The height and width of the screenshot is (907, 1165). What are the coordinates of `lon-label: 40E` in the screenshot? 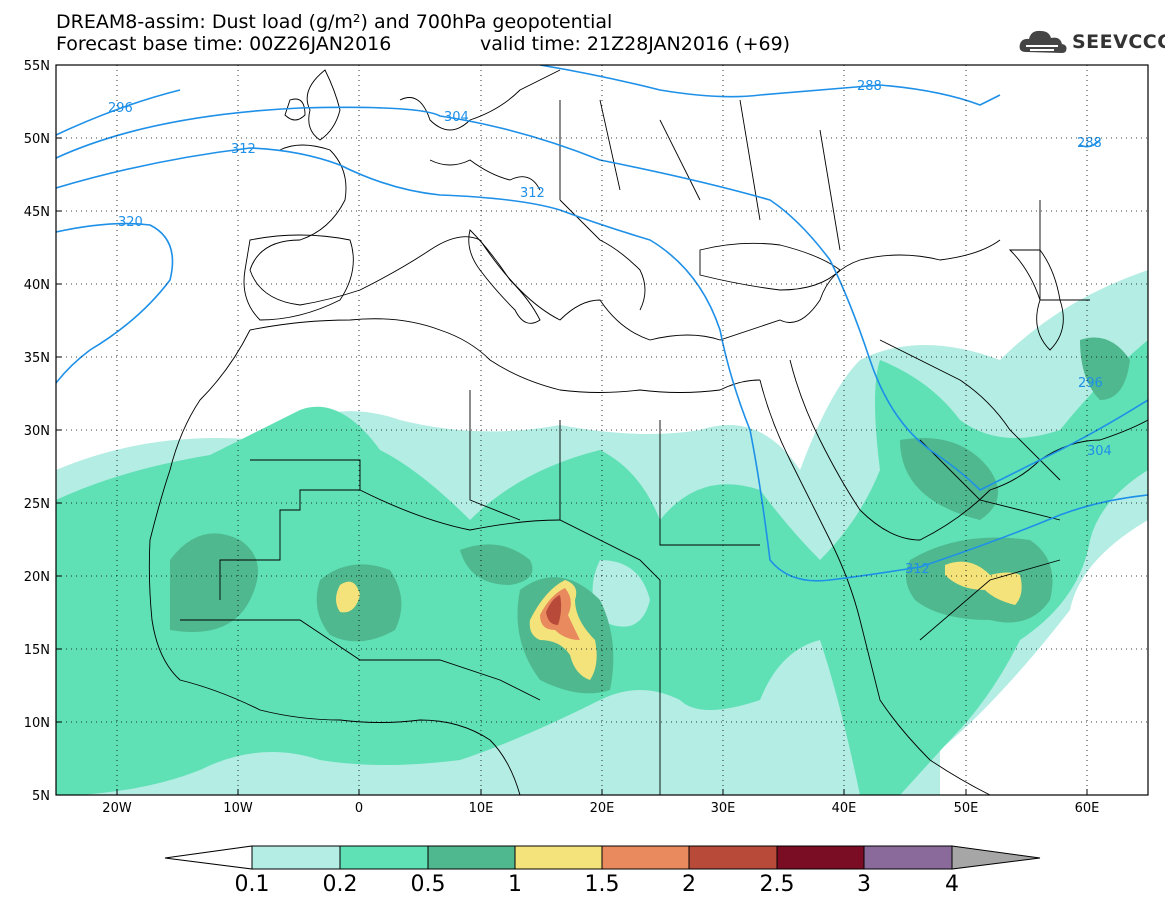 It's located at (844, 808).